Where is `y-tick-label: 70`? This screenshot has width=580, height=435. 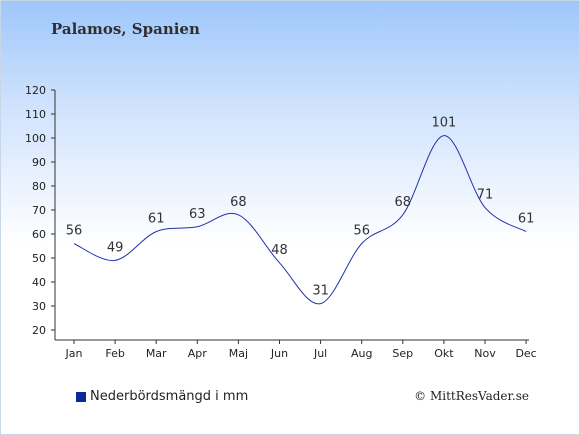
y-tick-label: 70 is located at coordinates (39, 210).